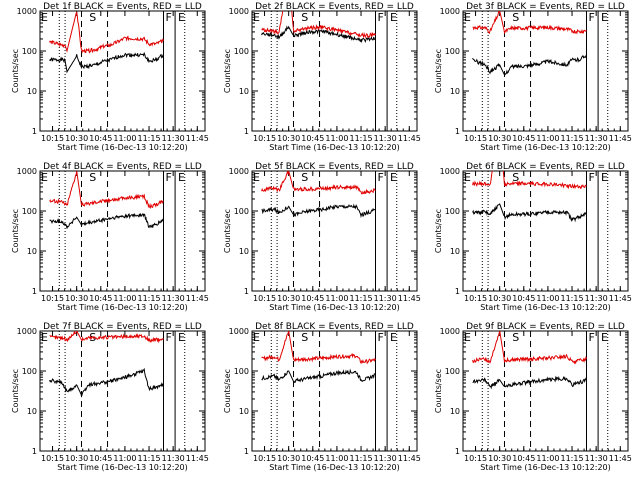  What do you see at coordinates (545, 7) in the screenshot?
I see `chart-title: Det 3f BLACK = Events, RED = LLD` at bounding box center [545, 7].